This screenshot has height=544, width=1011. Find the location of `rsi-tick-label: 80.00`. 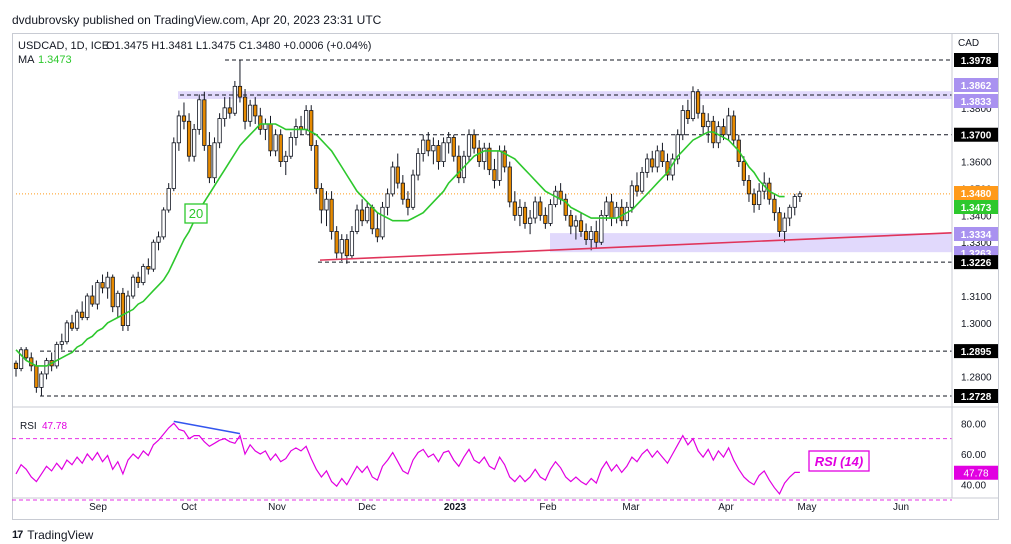

rsi-tick-label: 80.00 is located at coordinates (973, 424).